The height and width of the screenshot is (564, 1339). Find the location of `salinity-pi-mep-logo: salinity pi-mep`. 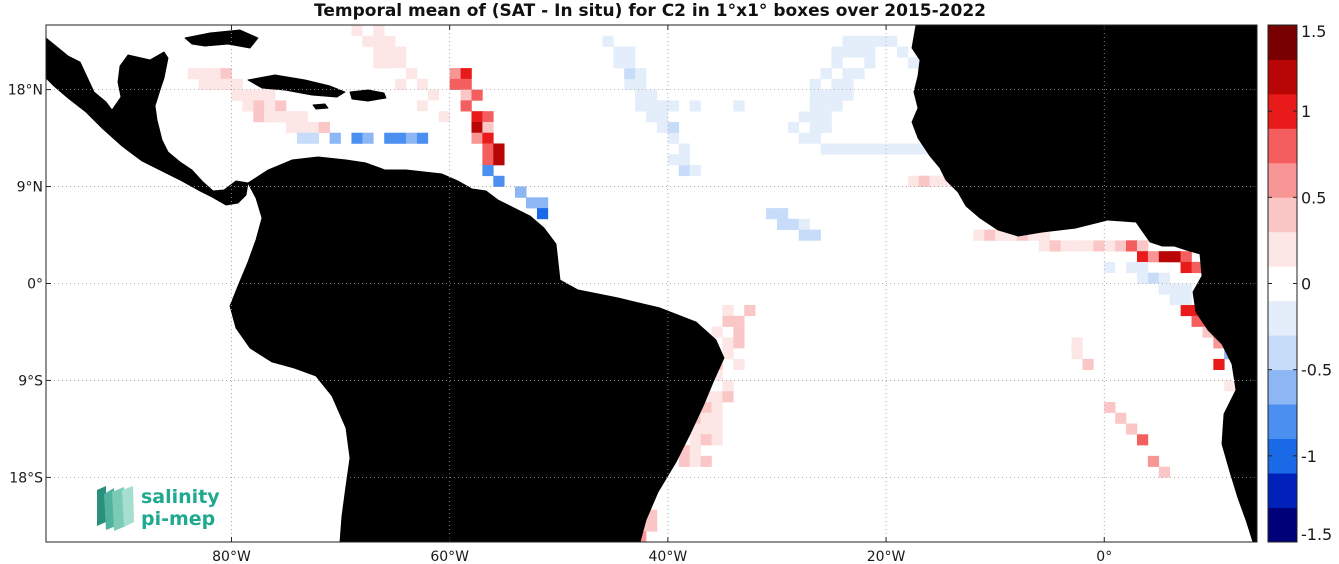

salinity-pi-mep-logo: salinity pi-mep is located at coordinates (158, 508).